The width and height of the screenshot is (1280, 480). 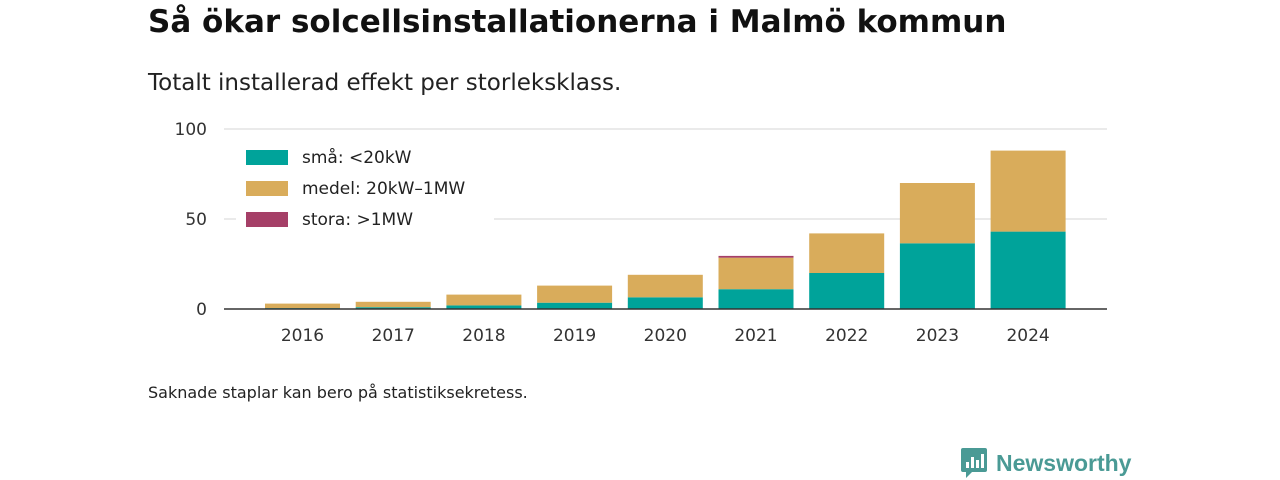 What do you see at coordinates (846, 336) in the screenshot?
I see `x-tick-label-2022: 2022` at bounding box center [846, 336].